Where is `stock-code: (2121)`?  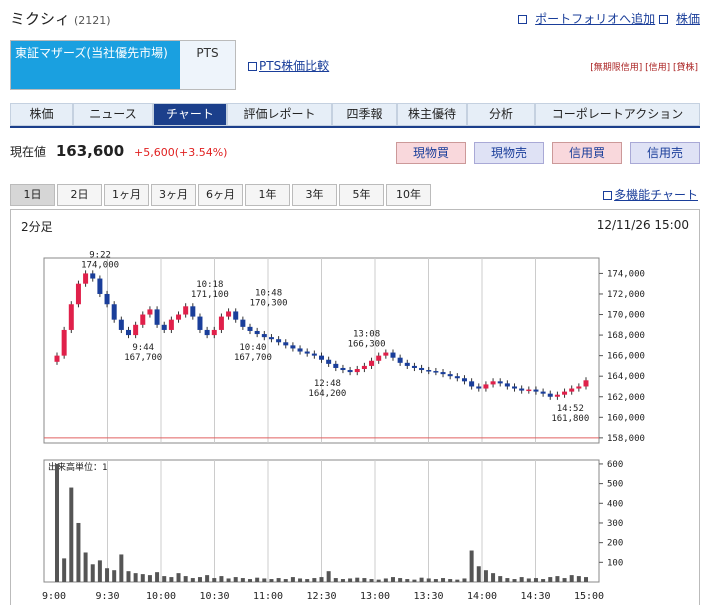
stock-code: (2121) is located at coordinates (92, 20).